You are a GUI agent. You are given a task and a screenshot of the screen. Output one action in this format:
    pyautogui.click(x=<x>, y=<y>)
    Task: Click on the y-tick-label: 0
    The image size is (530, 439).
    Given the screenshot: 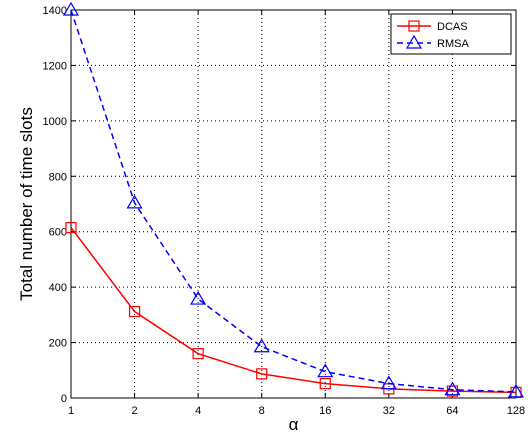 What is the action you would take?
    pyautogui.click(x=64, y=399)
    